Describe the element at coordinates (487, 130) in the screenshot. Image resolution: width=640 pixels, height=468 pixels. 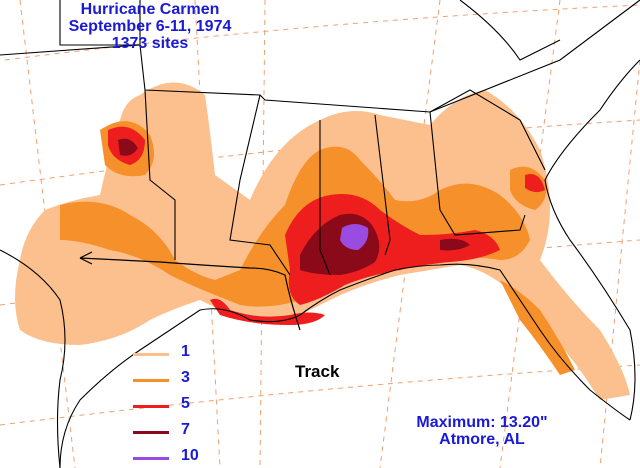
I see `border-ga-sc` at that location.